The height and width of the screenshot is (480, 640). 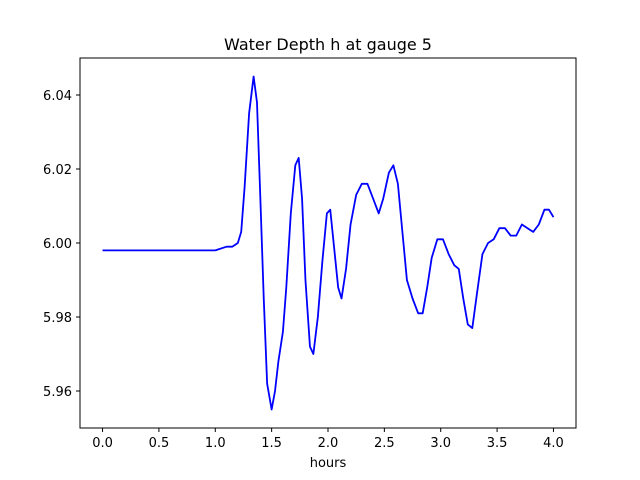 What do you see at coordinates (57, 244) in the screenshot?
I see `y-tick-label: 6.00` at bounding box center [57, 244].